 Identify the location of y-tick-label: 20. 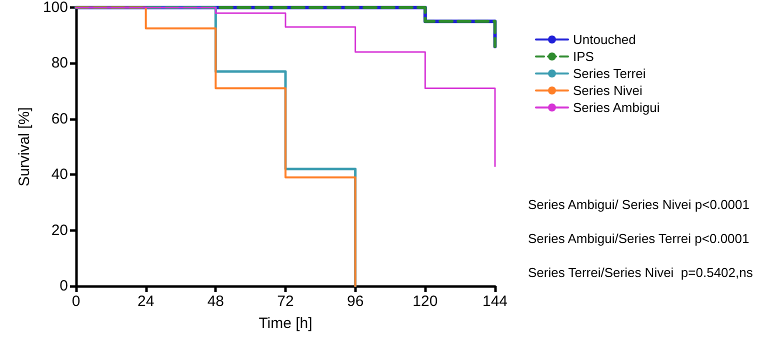
(59, 230).